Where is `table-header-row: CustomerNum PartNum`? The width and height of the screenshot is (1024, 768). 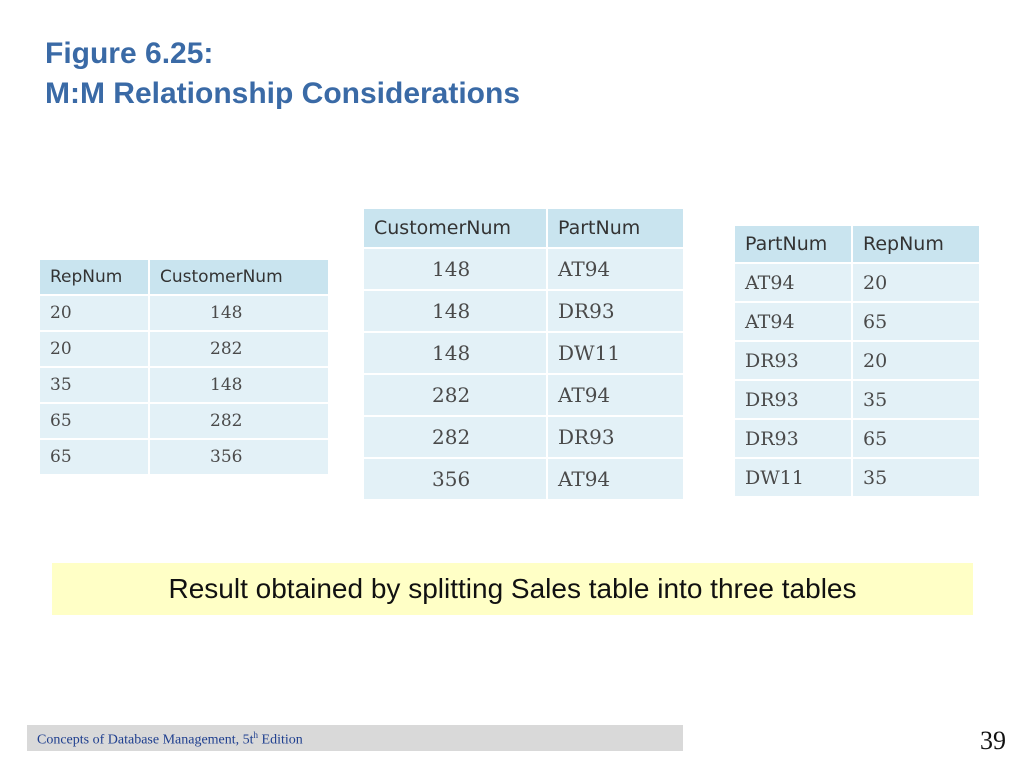 table-header-row: CustomerNum PartNum is located at coordinates (523, 228).